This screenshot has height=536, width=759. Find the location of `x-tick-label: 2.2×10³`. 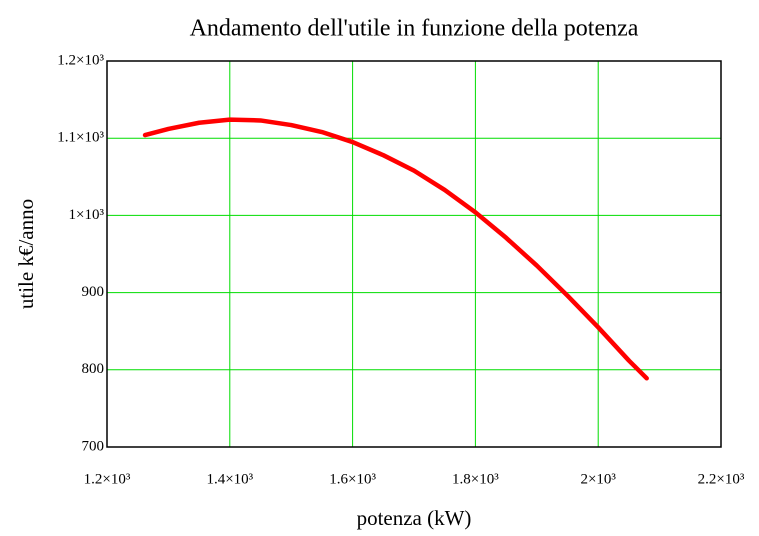

x-tick-label: 2.2×10³ is located at coordinates (721, 479).